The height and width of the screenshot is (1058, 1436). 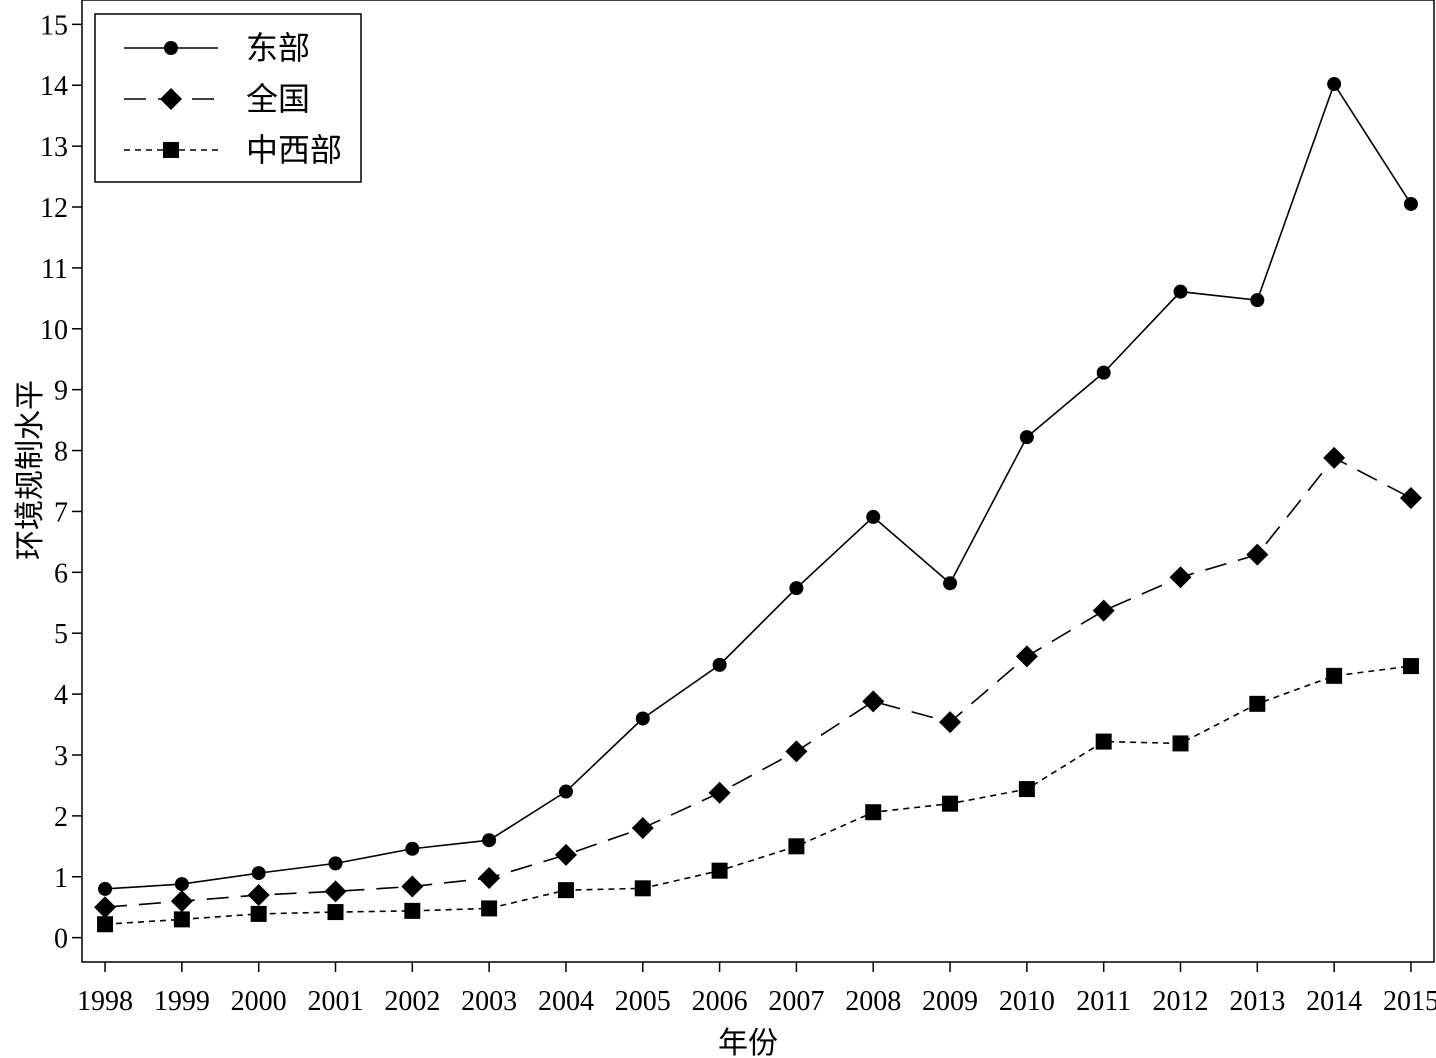 What do you see at coordinates (489, 1001) in the screenshot?
I see `x-tick-label: 2003` at bounding box center [489, 1001].